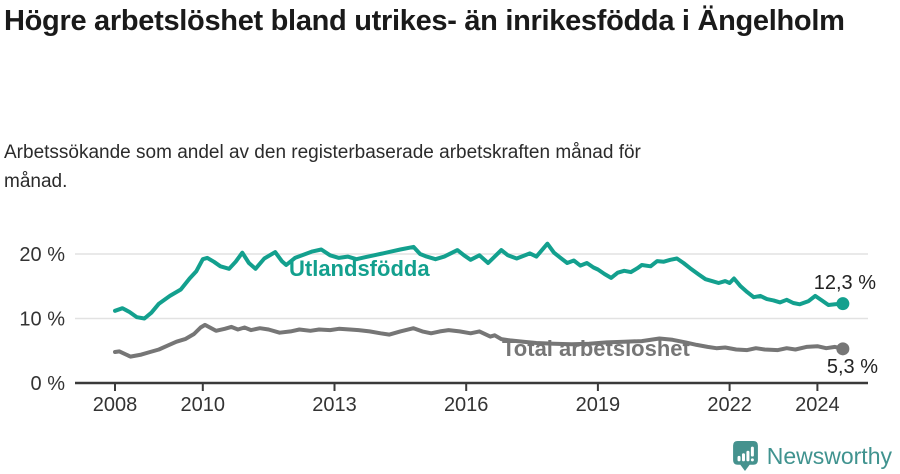  I want to click on y-axis-label-20: 20 %, so click(42, 255).